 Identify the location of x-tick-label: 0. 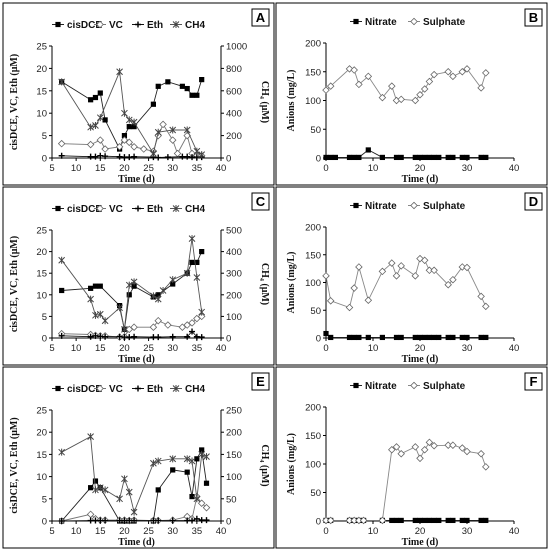
(325, 168).